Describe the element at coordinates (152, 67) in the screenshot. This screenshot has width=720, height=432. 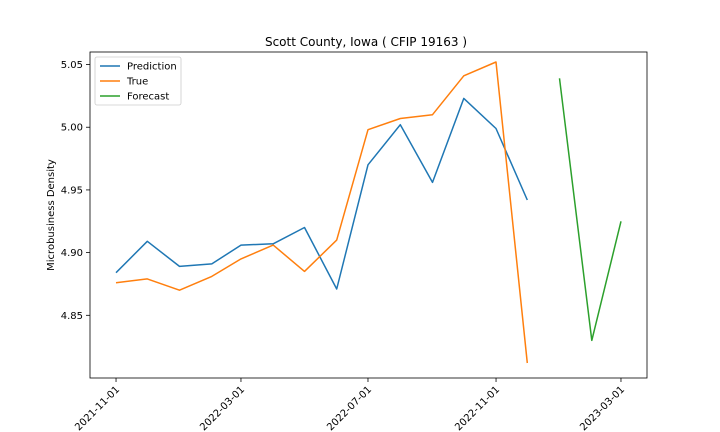
I see `legend-label-prediction: Prediction` at that location.